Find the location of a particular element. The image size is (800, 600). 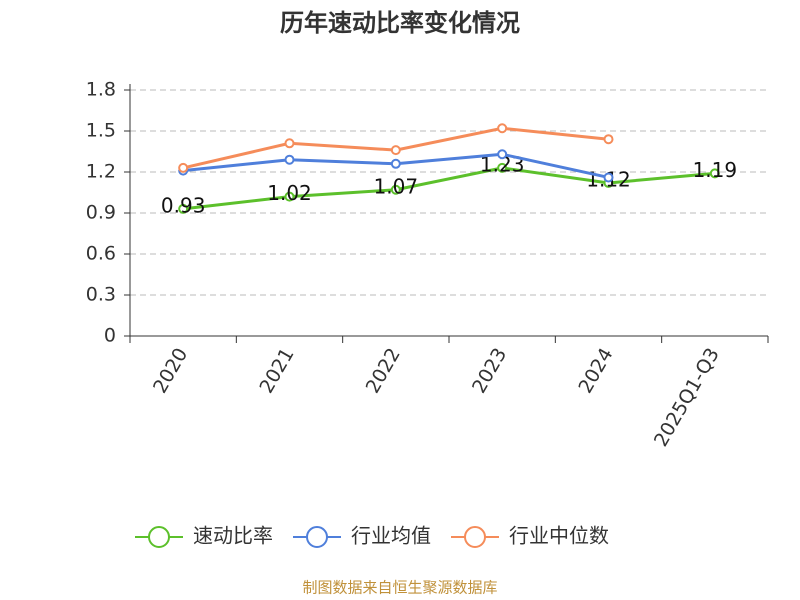

legend-label: 行业中位数 is located at coordinates (559, 536).